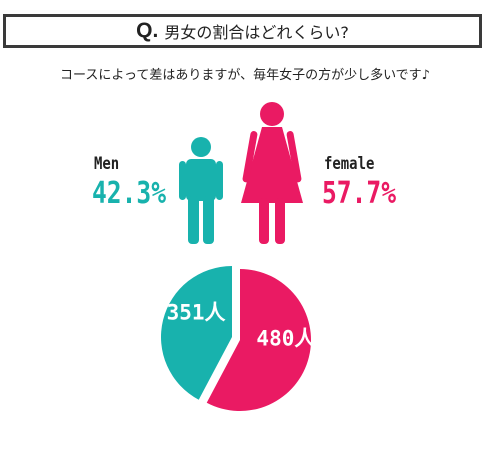 This screenshot has width=490, height=452. I want to click on men-count-label: 351人, so click(196, 313).